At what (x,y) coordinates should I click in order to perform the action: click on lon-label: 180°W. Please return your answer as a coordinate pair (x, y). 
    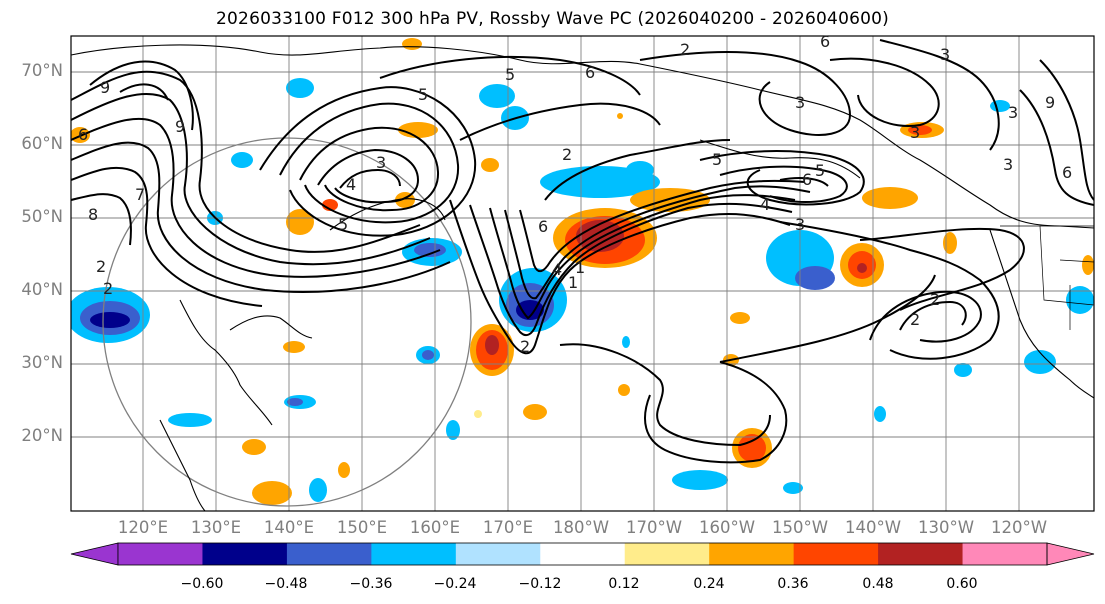
    Looking at the image, I should click on (581, 527).